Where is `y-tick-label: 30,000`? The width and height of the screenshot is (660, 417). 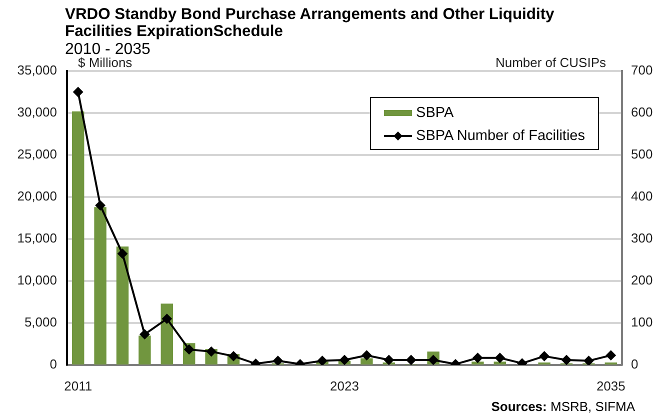
y-tick-label: 30,000 is located at coordinates (37, 112).